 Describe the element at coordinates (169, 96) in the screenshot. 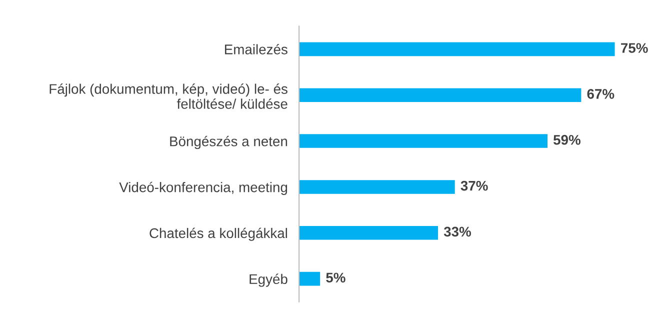

I see `y-tick-label: Fájlok (dokumentum, kép, videó) le- és feltöltése/ küldése` at that location.